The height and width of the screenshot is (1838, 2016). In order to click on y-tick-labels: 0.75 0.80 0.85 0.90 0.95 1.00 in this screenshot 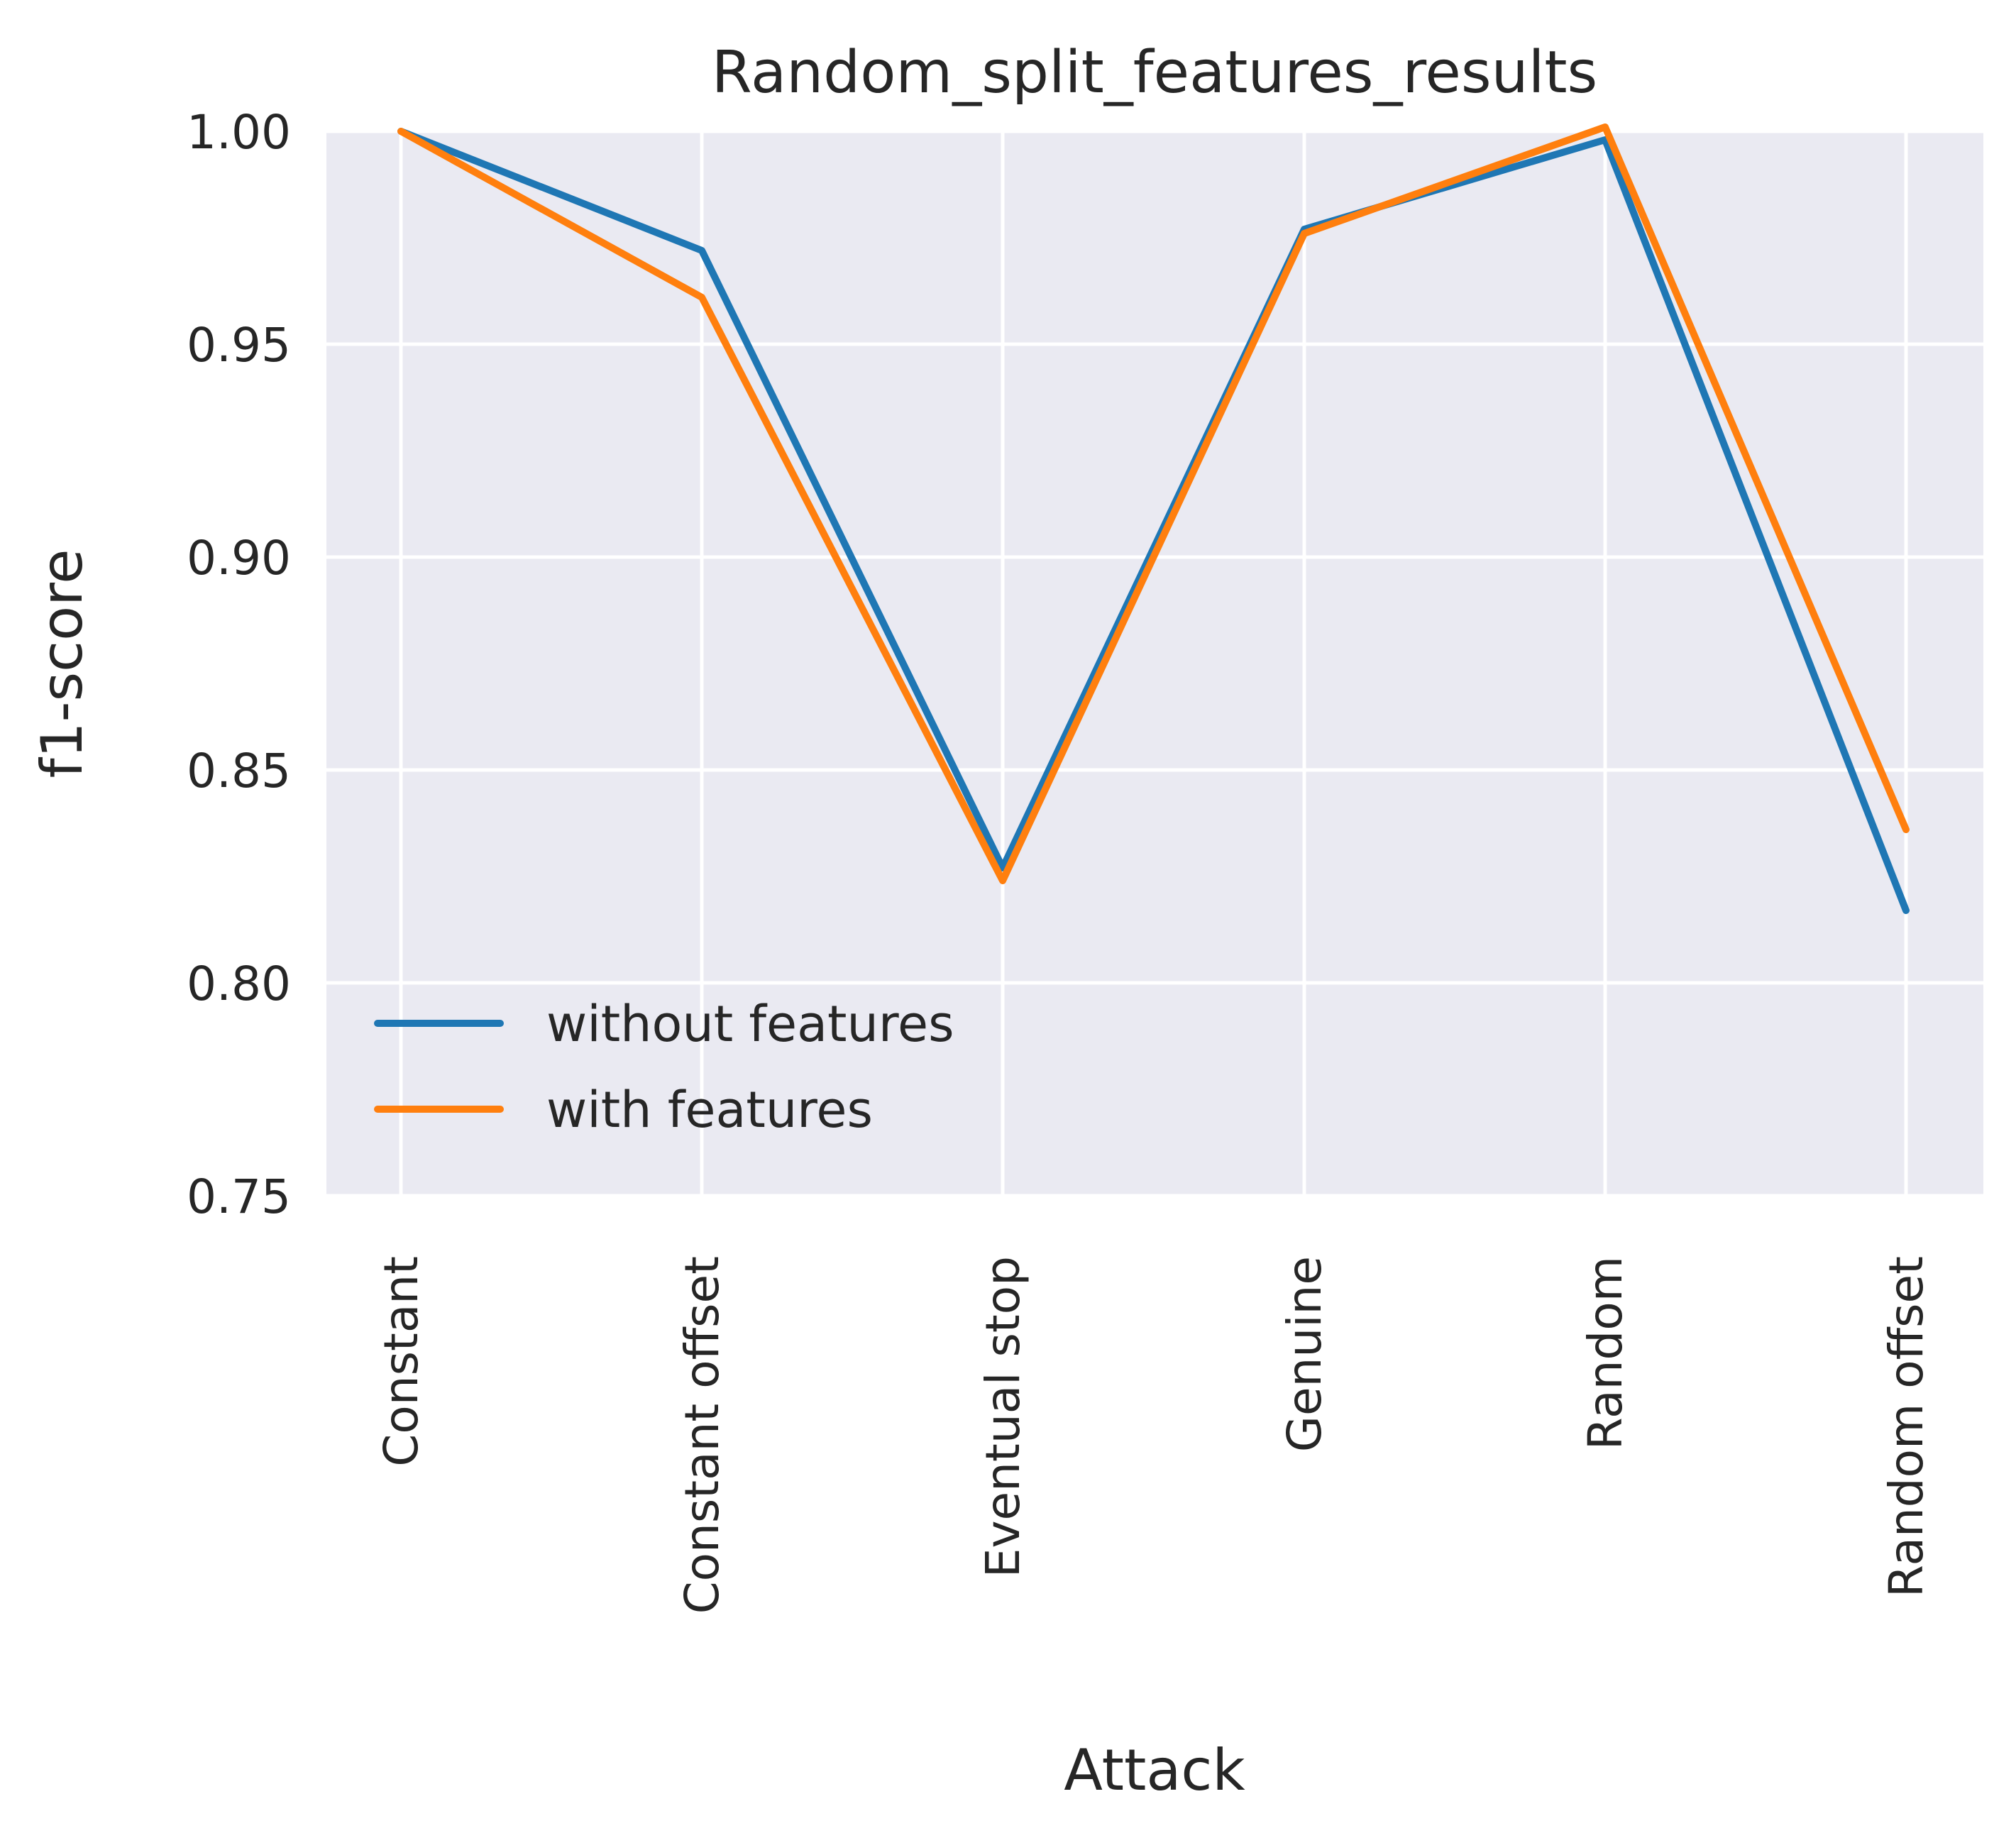, I will do `click(239, 664)`.